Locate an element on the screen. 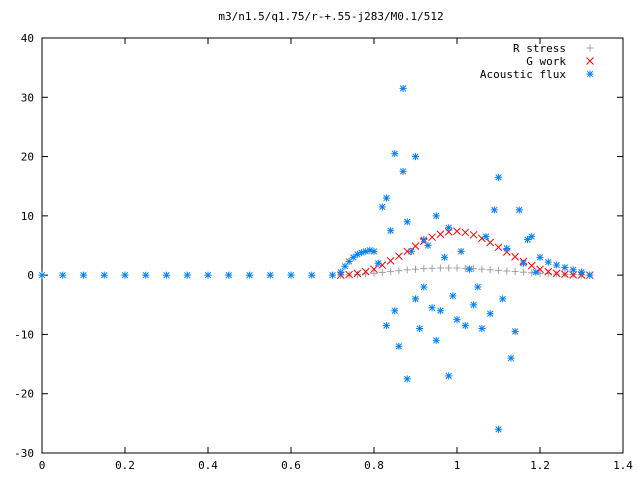  x-tick-label: 0 is located at coordinates (42, 465).